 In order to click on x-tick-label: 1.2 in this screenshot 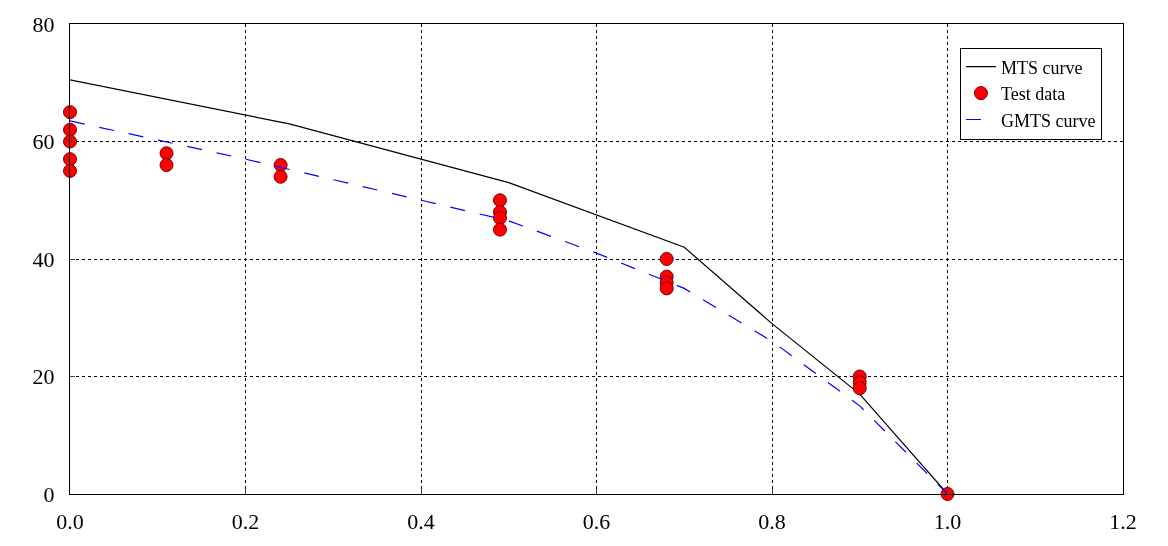, I will do `click(1123, 522)`.